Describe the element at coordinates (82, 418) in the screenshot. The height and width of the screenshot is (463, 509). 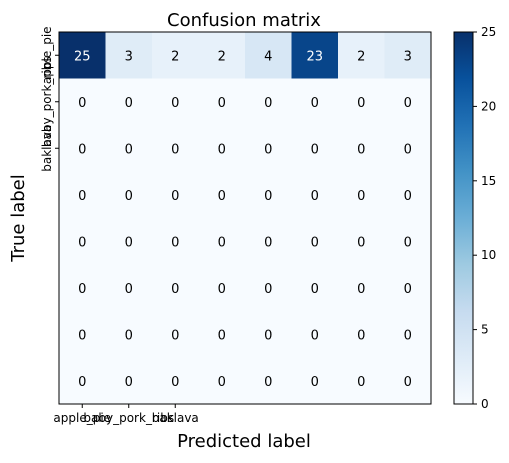
I see `x-tick-label: apple_pie` at that location.